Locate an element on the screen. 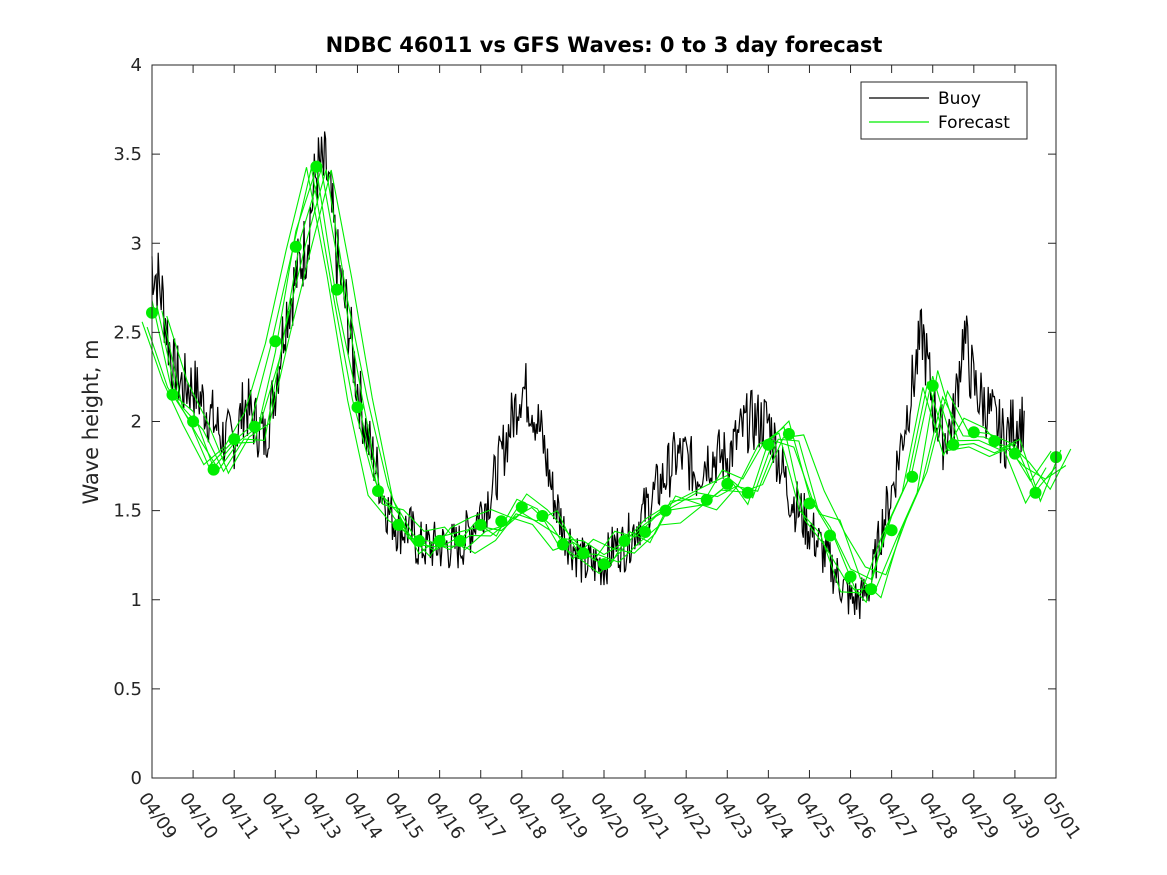 The image size is (1167, 875). y-tick-label: 2 is located at coordinates (136, 422).